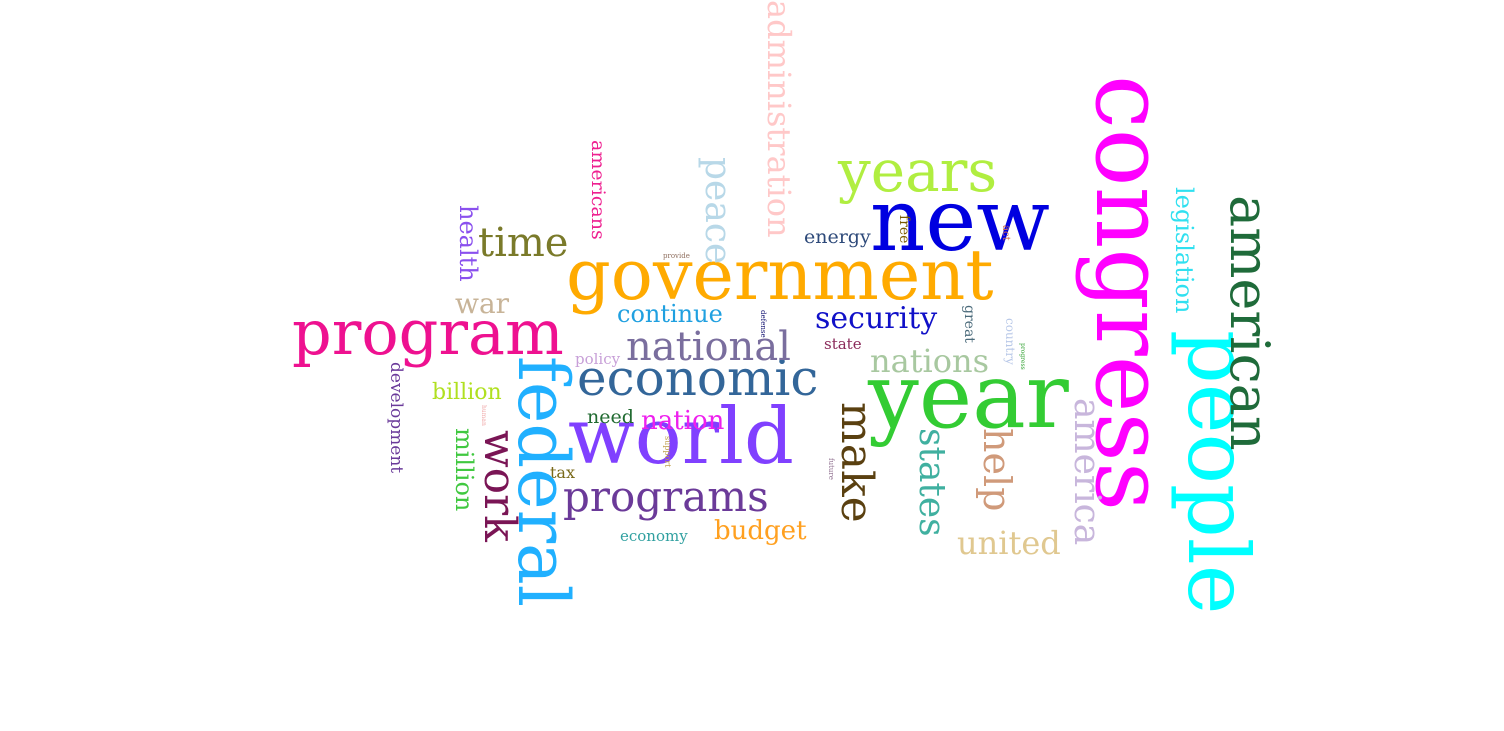 The image size is (1504, 731). Describe the element at coordinates (1249, 323) in the screenshot. I see `word-american: american` at that location.